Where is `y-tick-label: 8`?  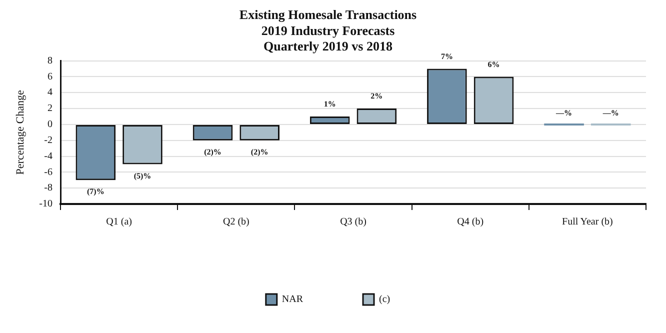
y-tick-label: 8 is located at coordinates (50, 60).